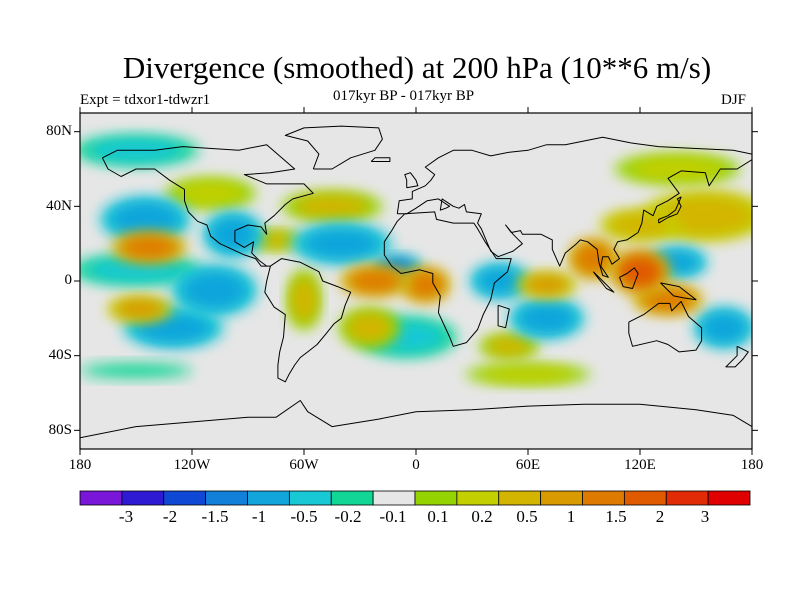 The height and width of the screenshot is (600, 800). Describe the element at coordinates (380, 159) in the screenshot. I see `coastline-iceland` at that location.